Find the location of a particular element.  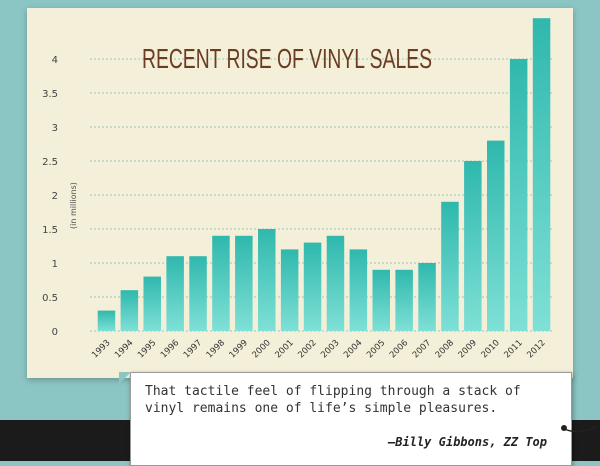

x-tick-label: 1997 is located at coordinates (193, 349).